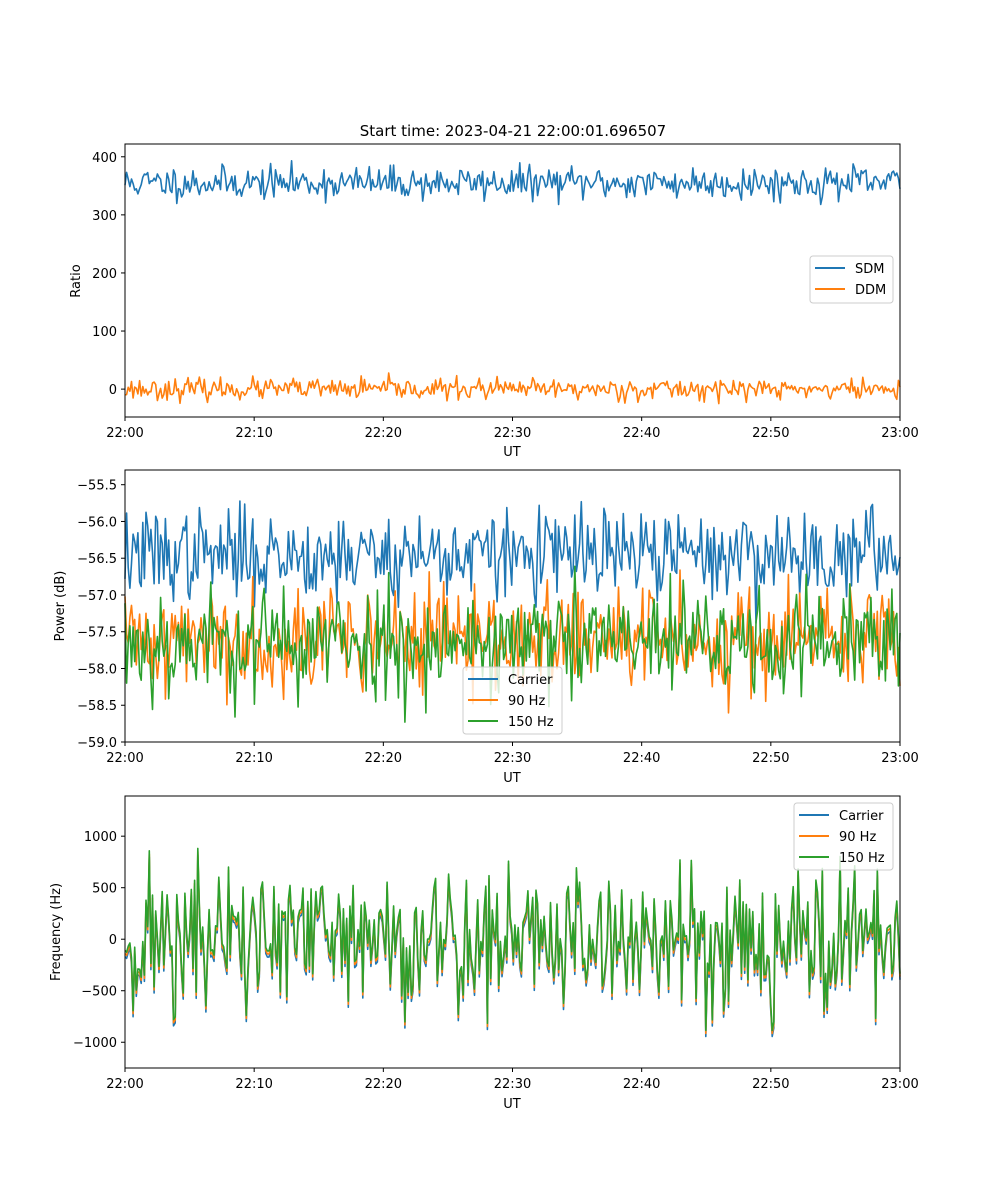 This screenshot has height=1200, width=1000. Describe the element at coordinates (512, 183) in the screenshot. I see `series-line-sdm` at that location.